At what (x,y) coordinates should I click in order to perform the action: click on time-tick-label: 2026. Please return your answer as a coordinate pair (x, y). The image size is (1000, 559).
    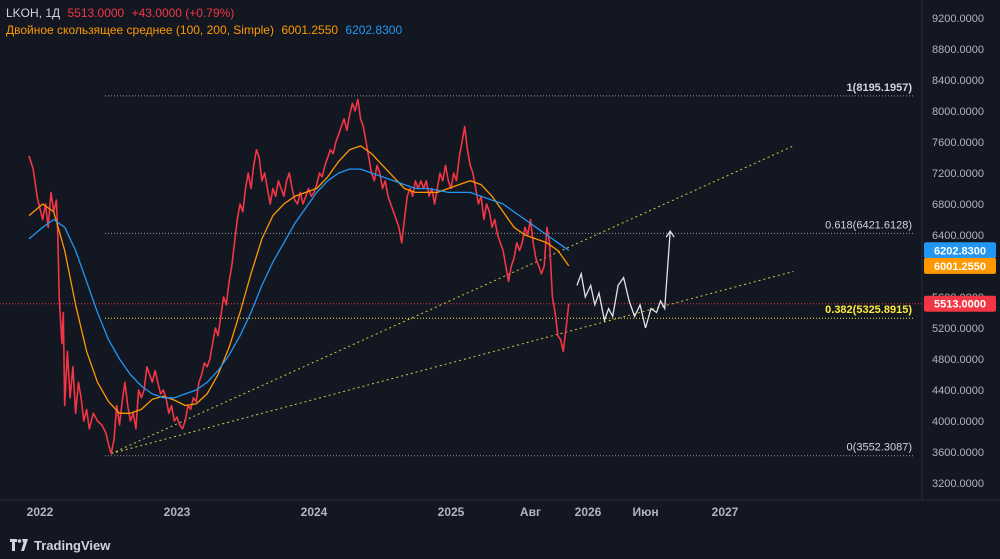
    Looking at the image, I should click on (588, 512).